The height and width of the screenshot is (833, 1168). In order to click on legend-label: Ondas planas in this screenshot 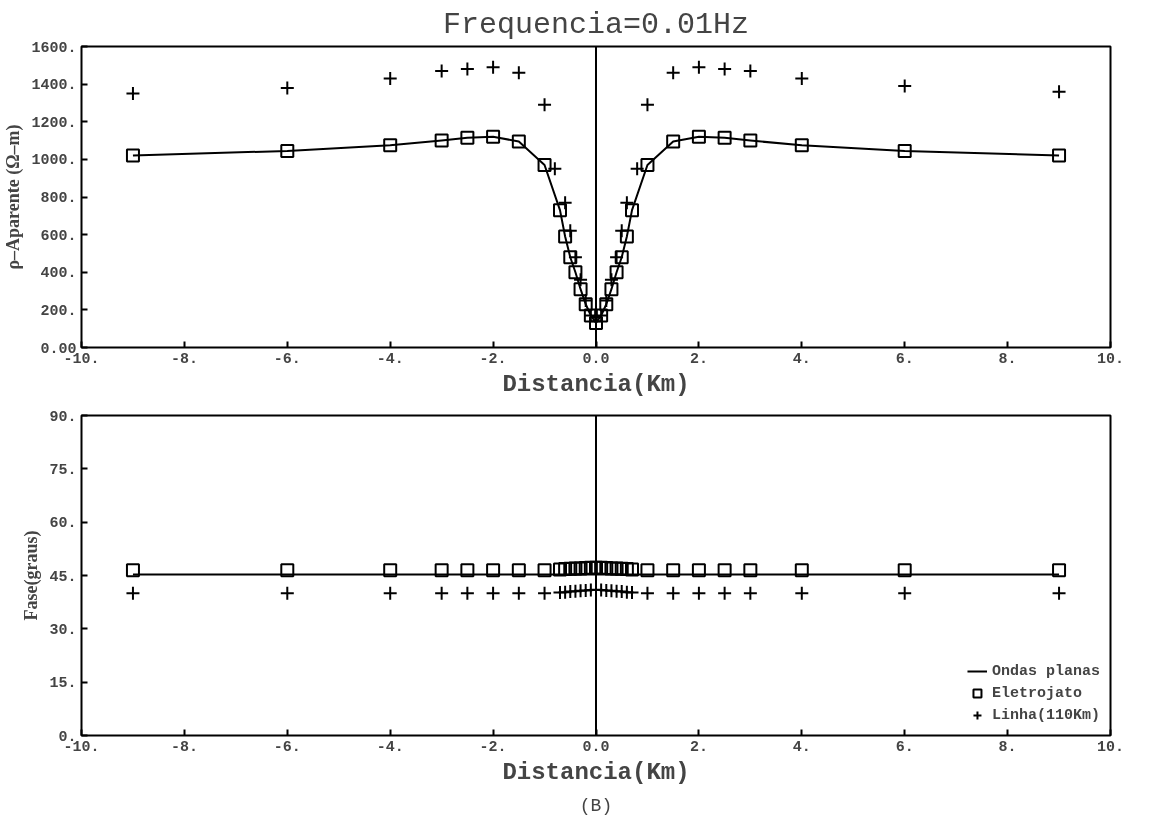, I will do `click(1045, 671)`.